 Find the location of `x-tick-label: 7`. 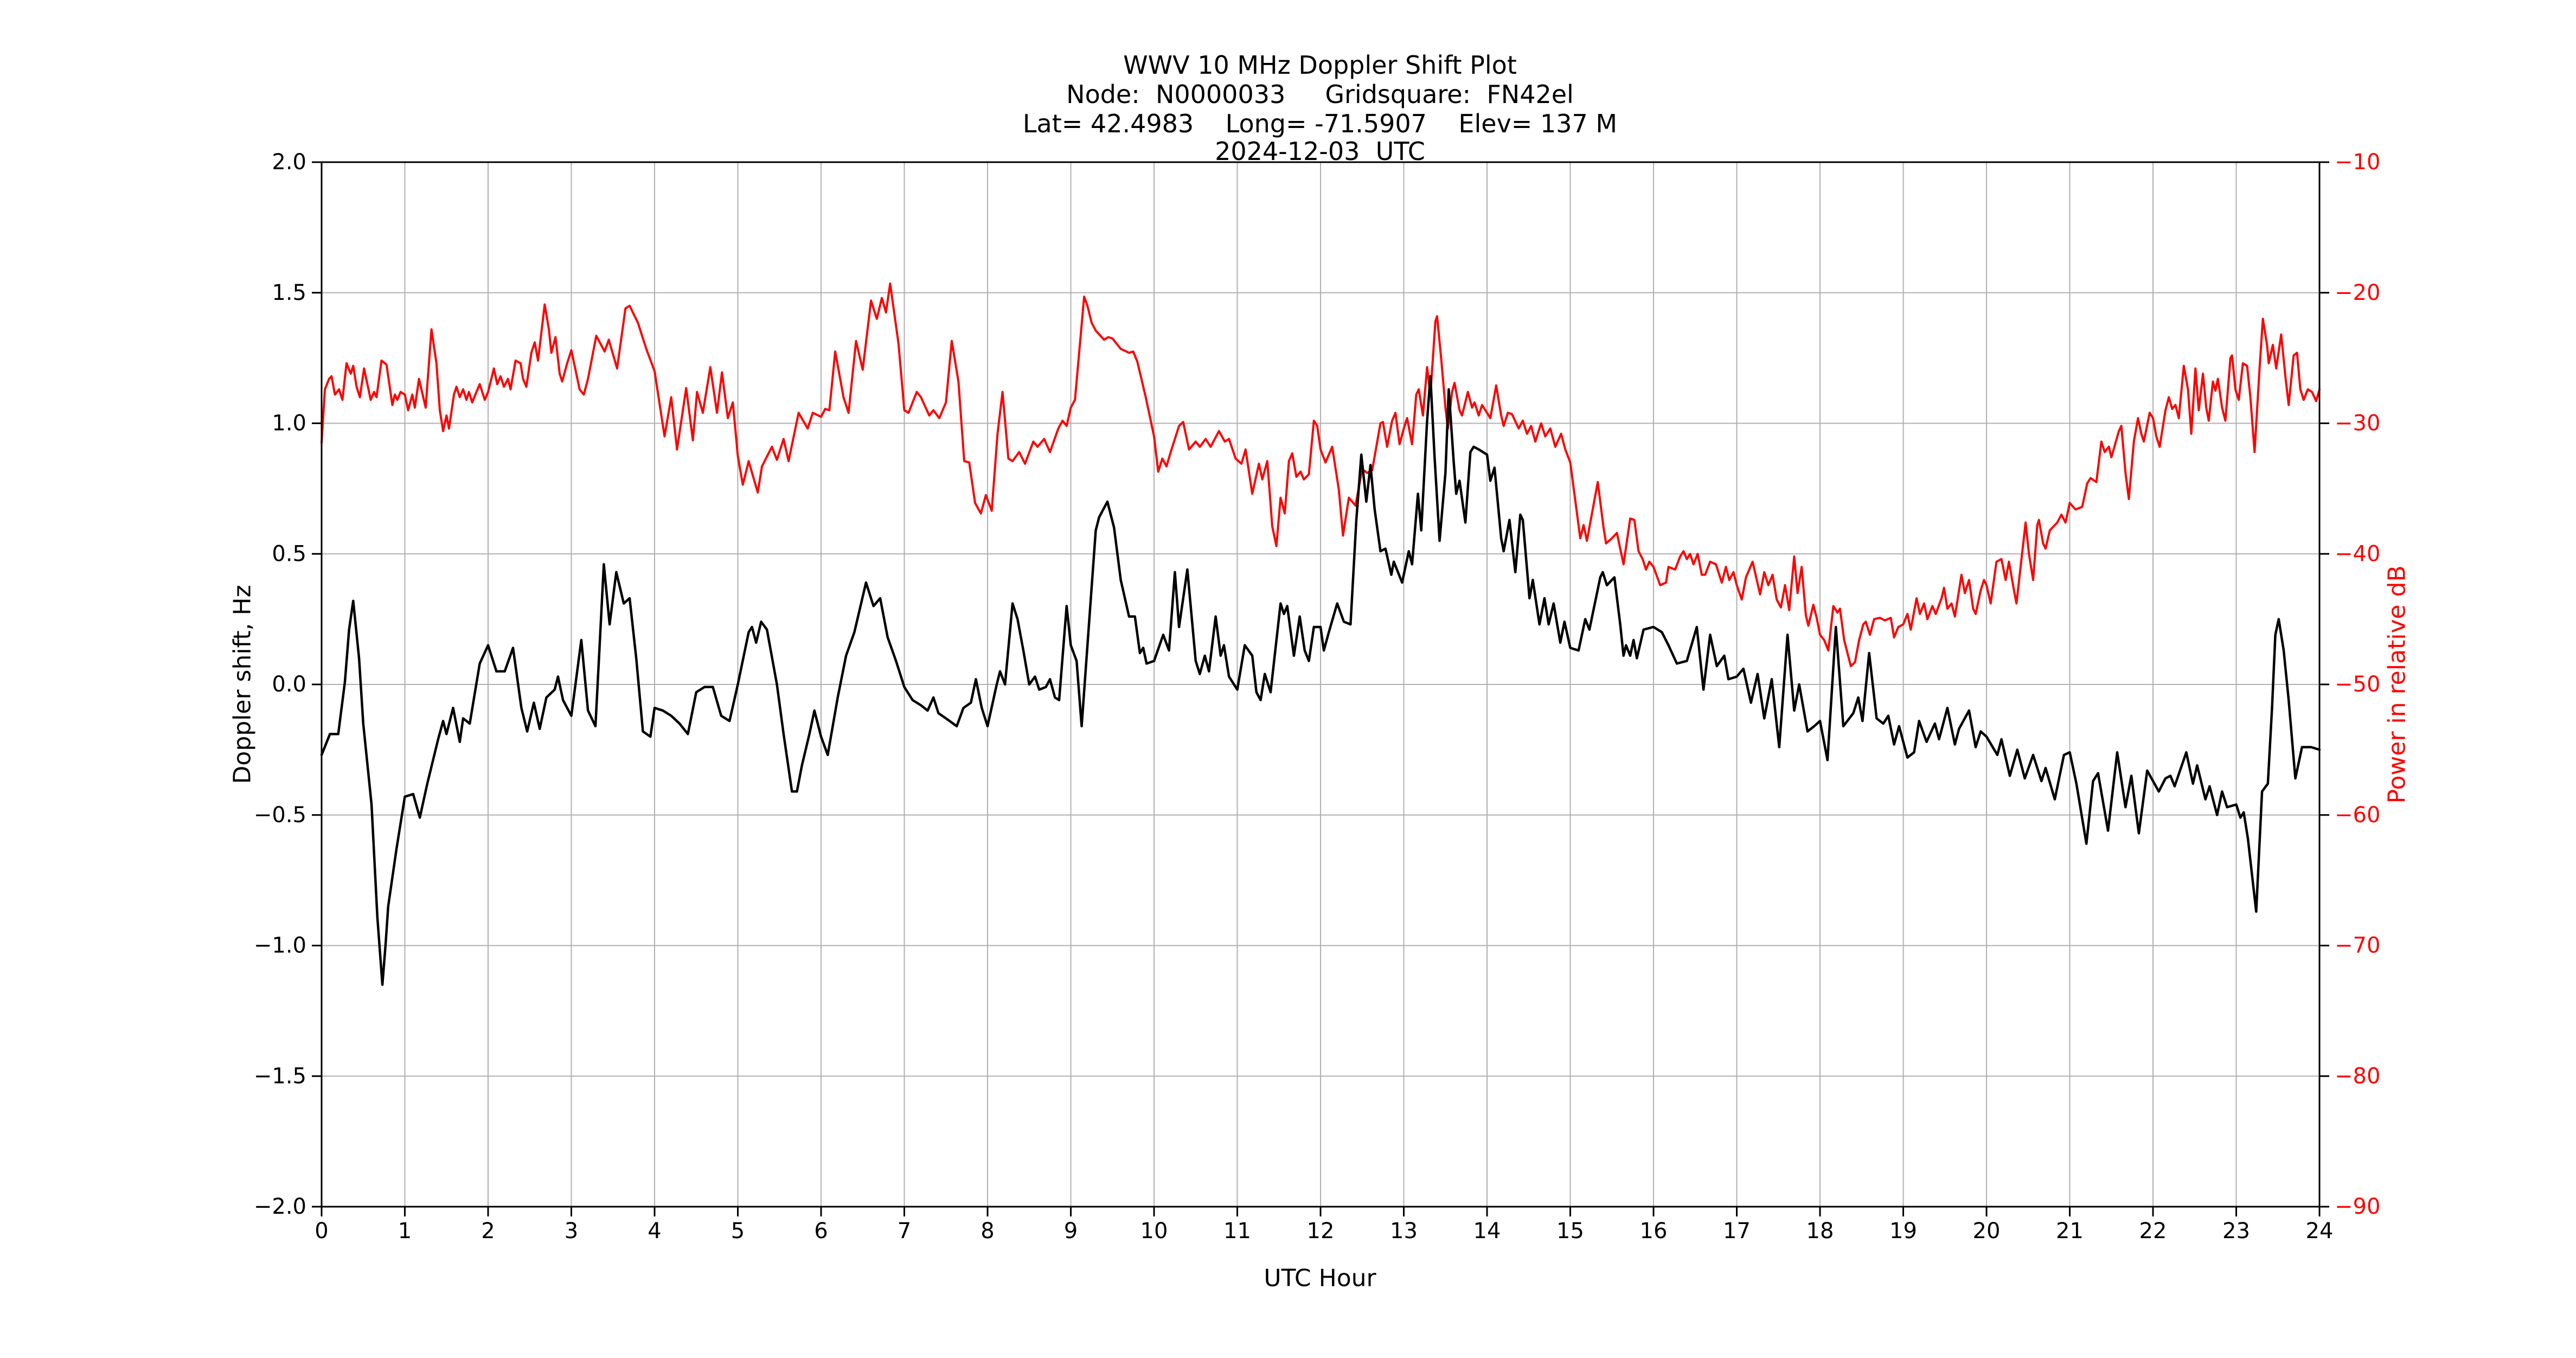

x-tick-label: 7 is located at coordinates (904, 1231).